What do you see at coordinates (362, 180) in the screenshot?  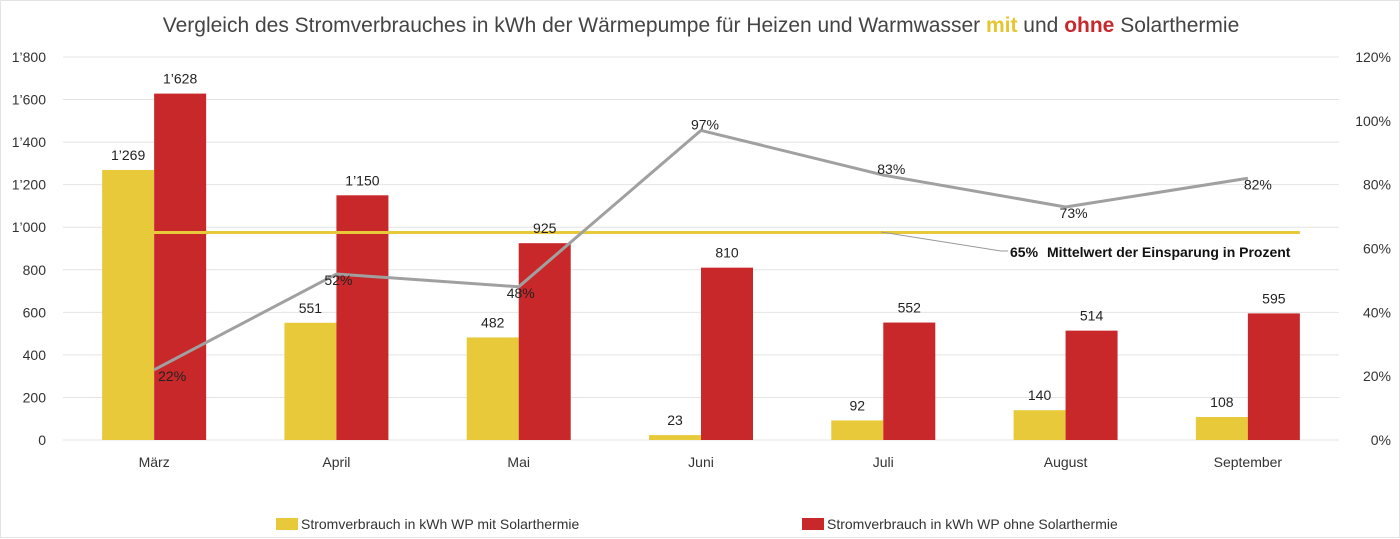 I see `bar-value-label: 1’150` at bounding box center [362, 180].